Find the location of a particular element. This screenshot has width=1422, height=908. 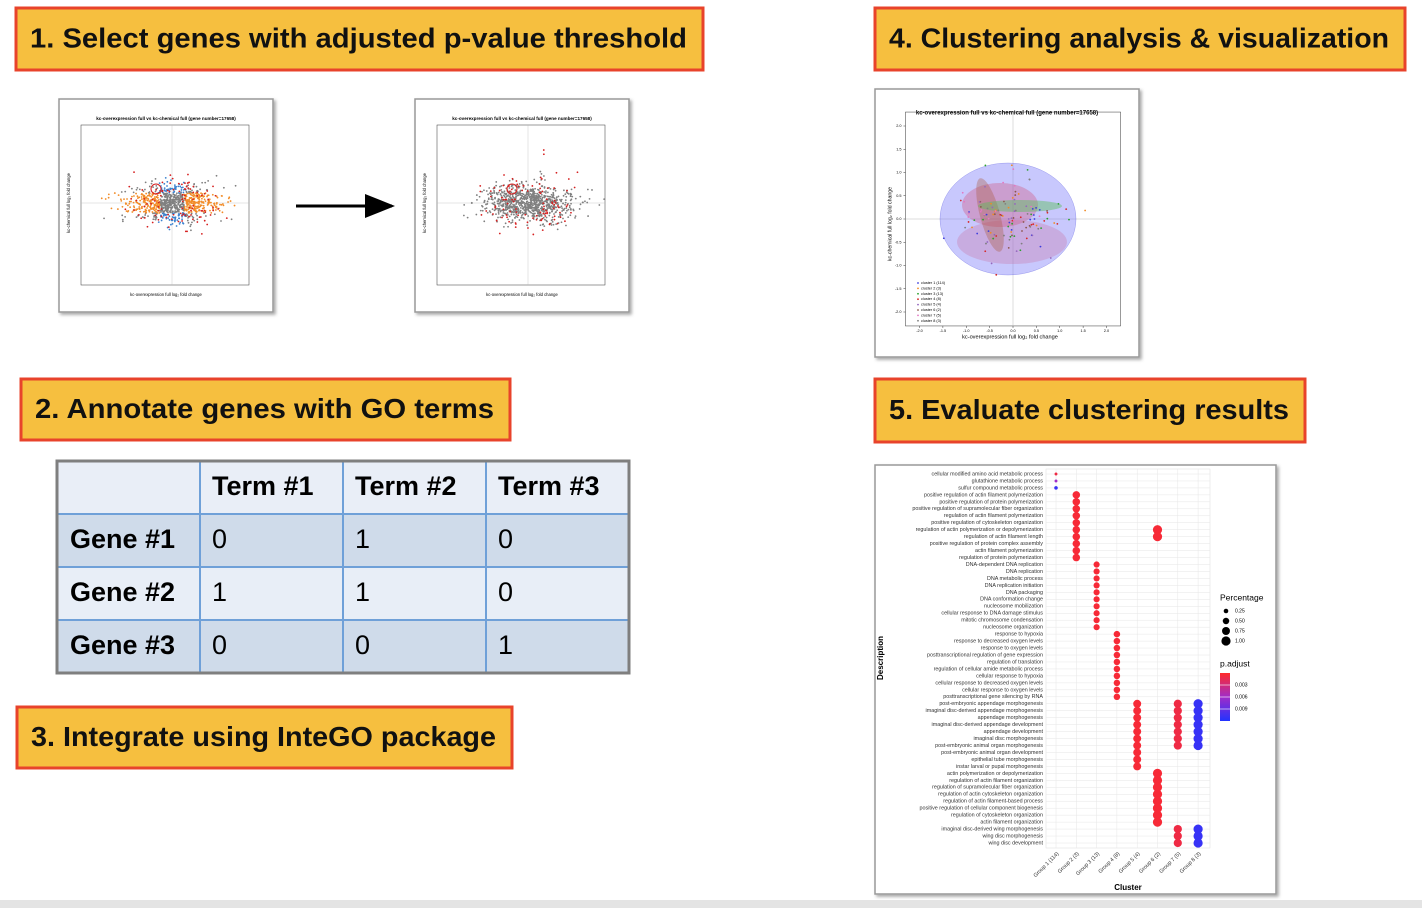

y-tick-label: cellular response to DNA damage stimulus is located at coordinates (992, 614).